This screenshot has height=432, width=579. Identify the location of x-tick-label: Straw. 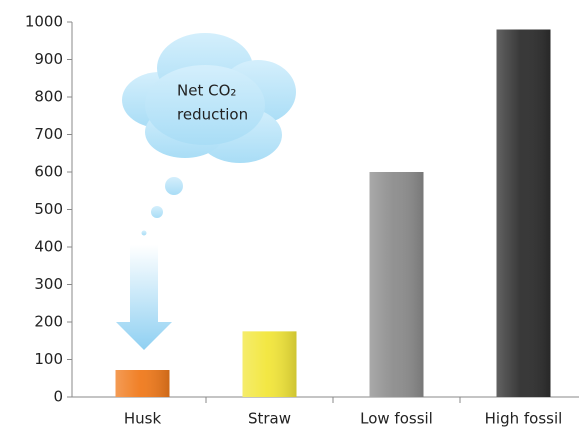
(269, 419).